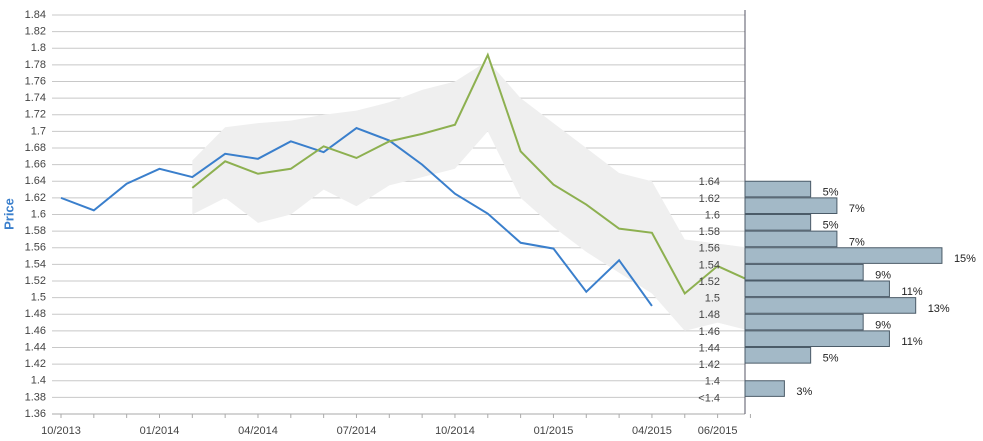 The image size is (983, 441). Describe the element at coordinates (35, 181) in the screenshot. I see `y-tick-label: 1.64` at that location.